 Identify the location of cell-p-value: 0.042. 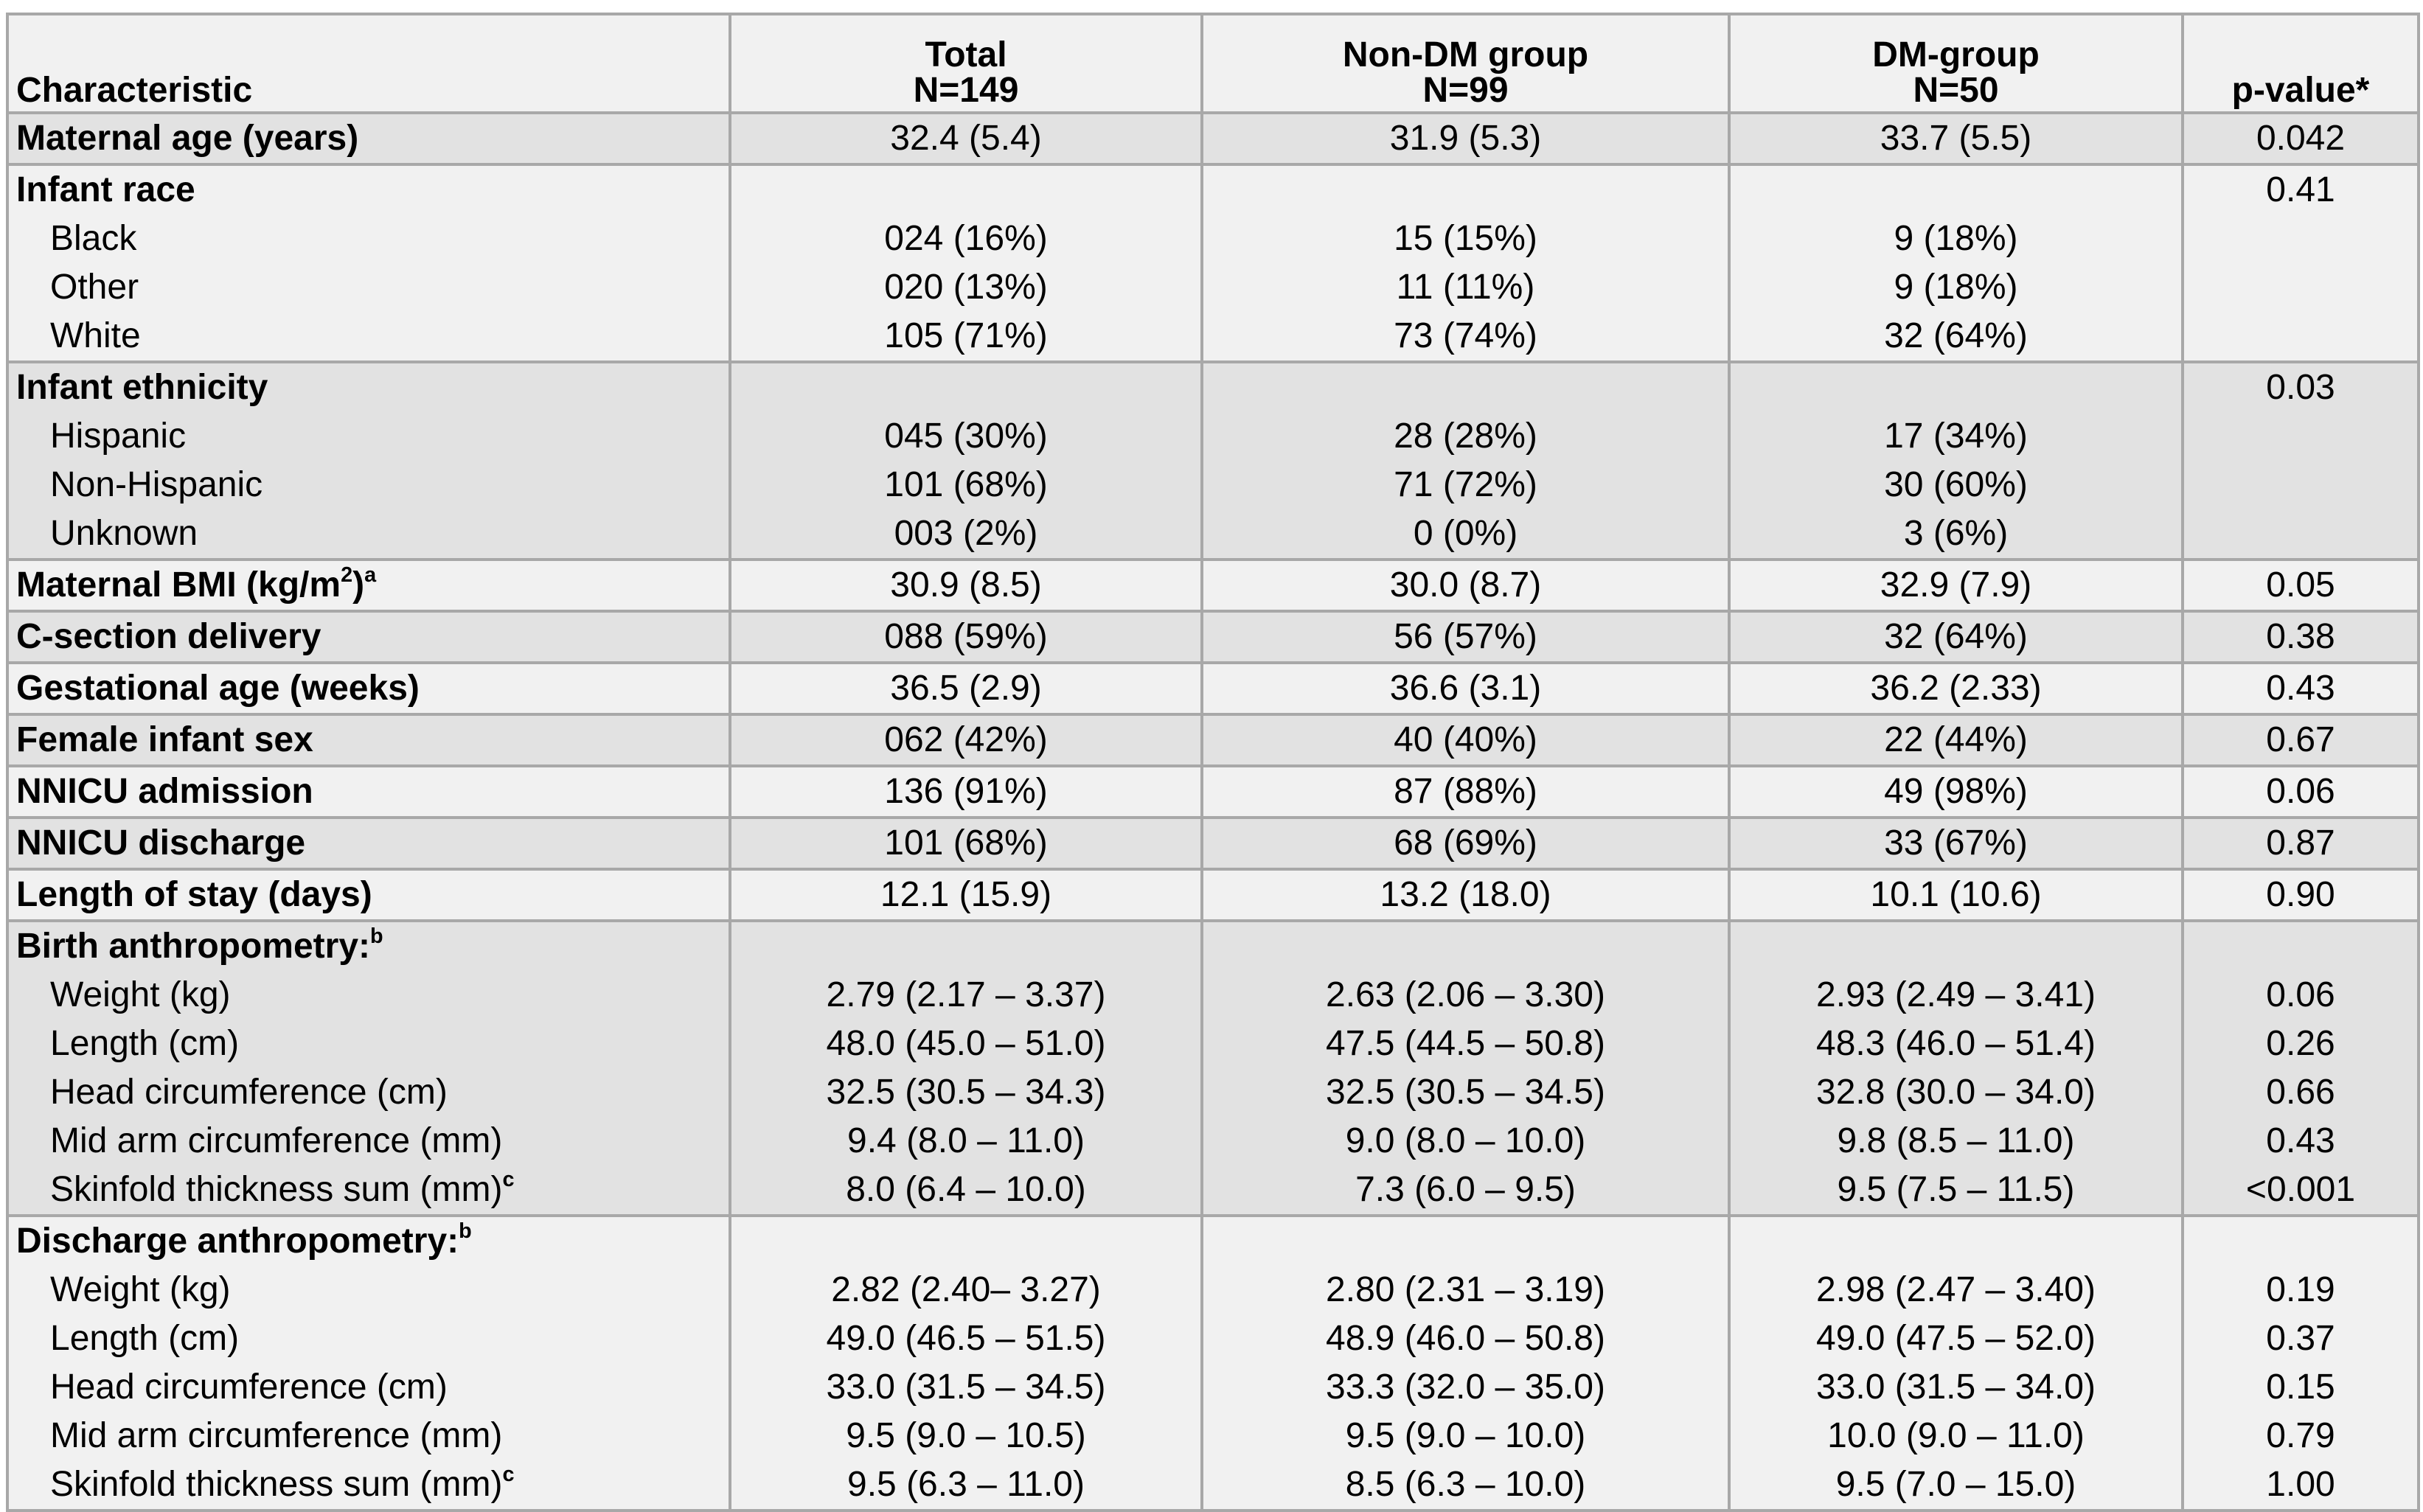
(2300, 137).